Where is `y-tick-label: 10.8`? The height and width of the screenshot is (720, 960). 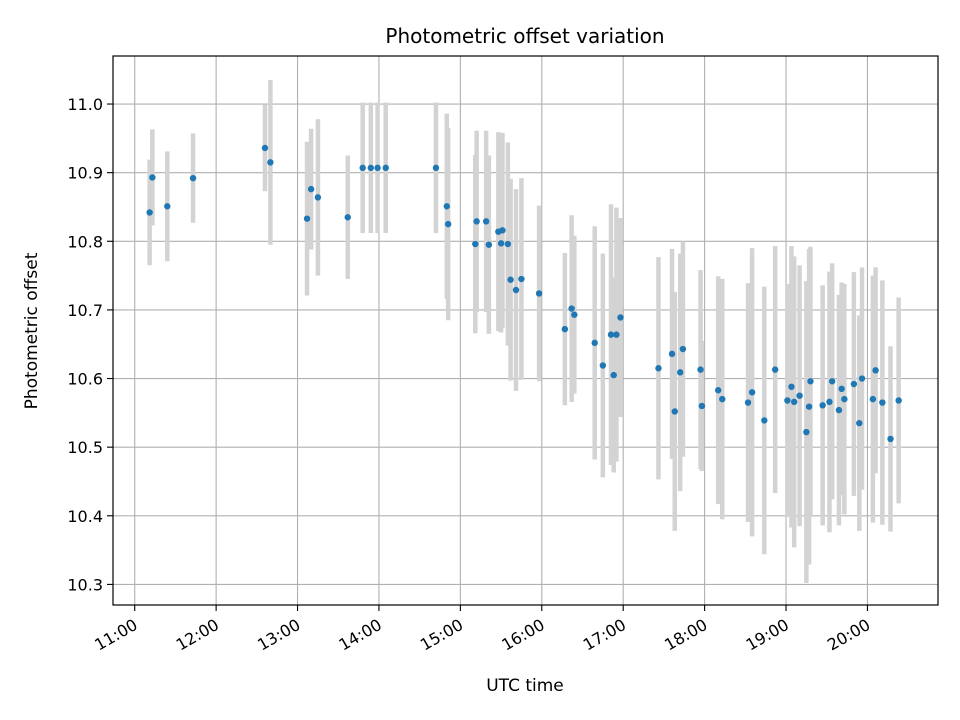
y-tick-label: 10.8 is located at coordinates (85, 241).